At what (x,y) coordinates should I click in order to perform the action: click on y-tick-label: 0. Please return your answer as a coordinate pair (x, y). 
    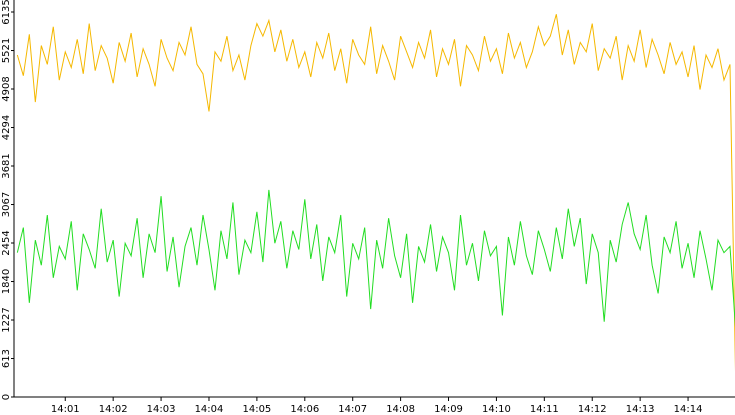
    Looking at the image, I should click on (6, 397).